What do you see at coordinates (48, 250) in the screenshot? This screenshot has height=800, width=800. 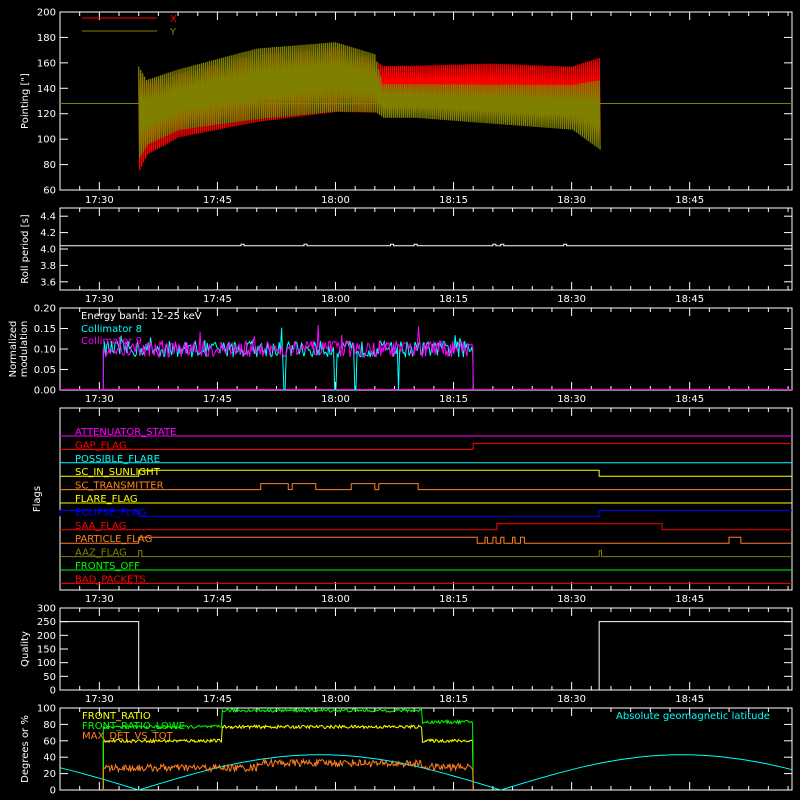 I see `y-tick-label: 4.0` at bounding box center [48, 250].